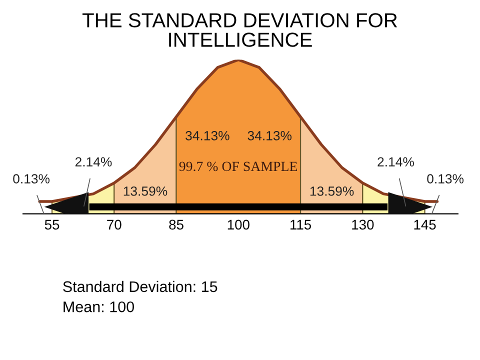 This screenshot has height=360, width=480. I want to click on chart-title: THE STANDARD DEVIATION FOR INTELLIGENCE, so click(240, 30).